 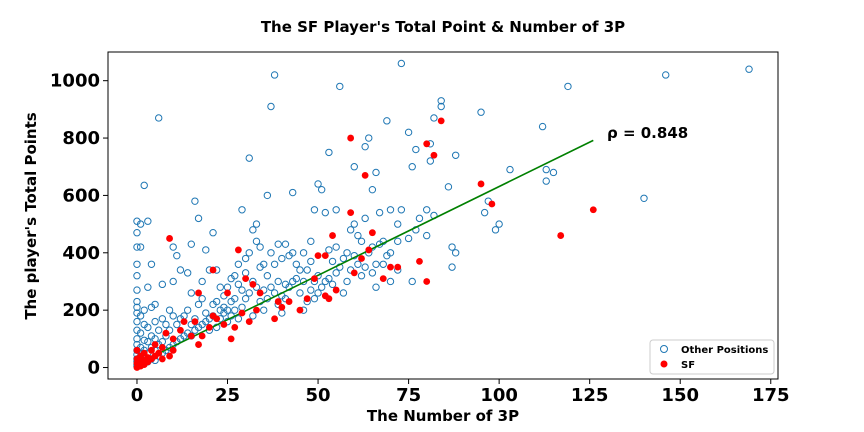 I want to click on legend-sf-marker, so click(x=664, y=364).